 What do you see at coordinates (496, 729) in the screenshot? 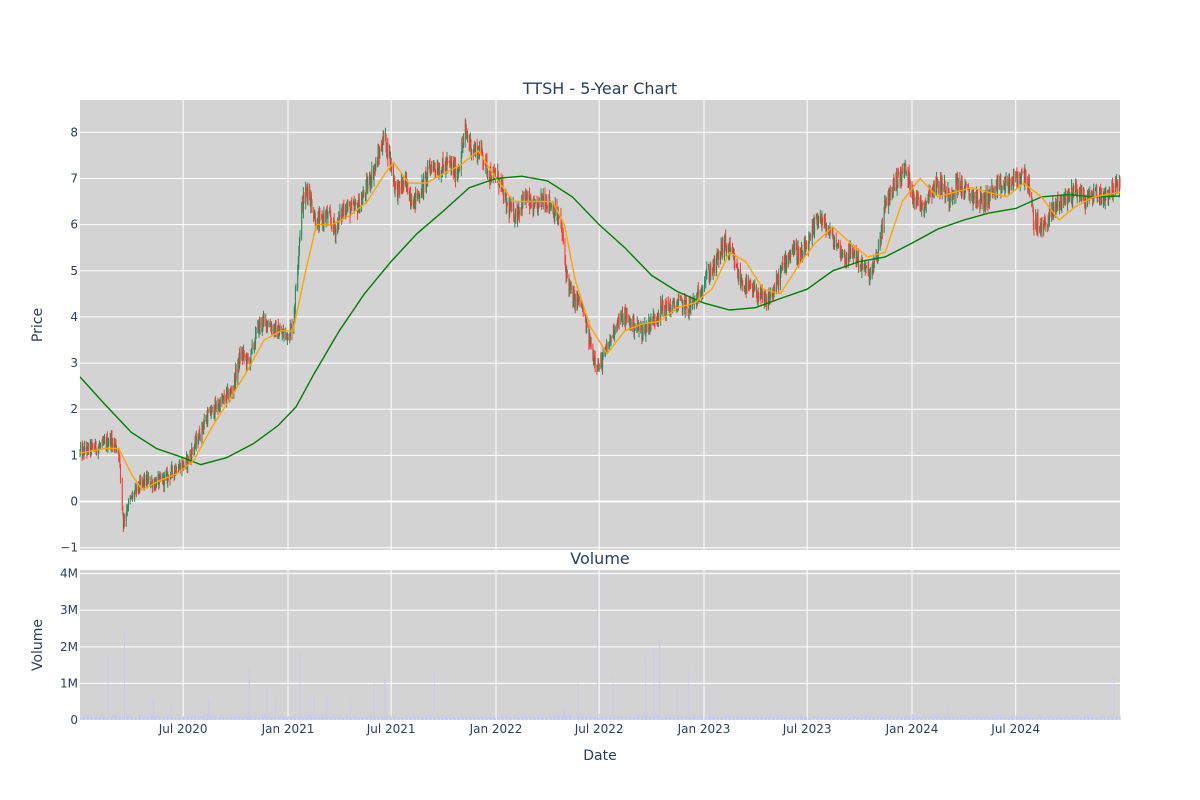
I see `x-tick-label: Jan 2022` at bounding box center [496, 729].